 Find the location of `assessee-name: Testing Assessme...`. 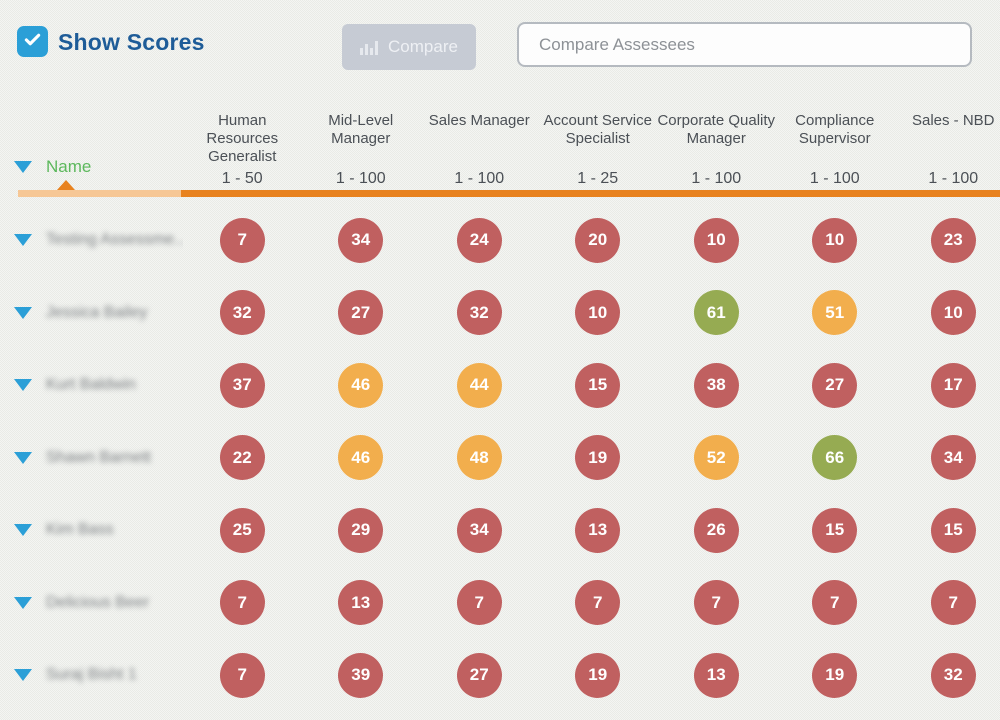

assessee-name: Testing Assessme... is located at coordinates (114, 240).